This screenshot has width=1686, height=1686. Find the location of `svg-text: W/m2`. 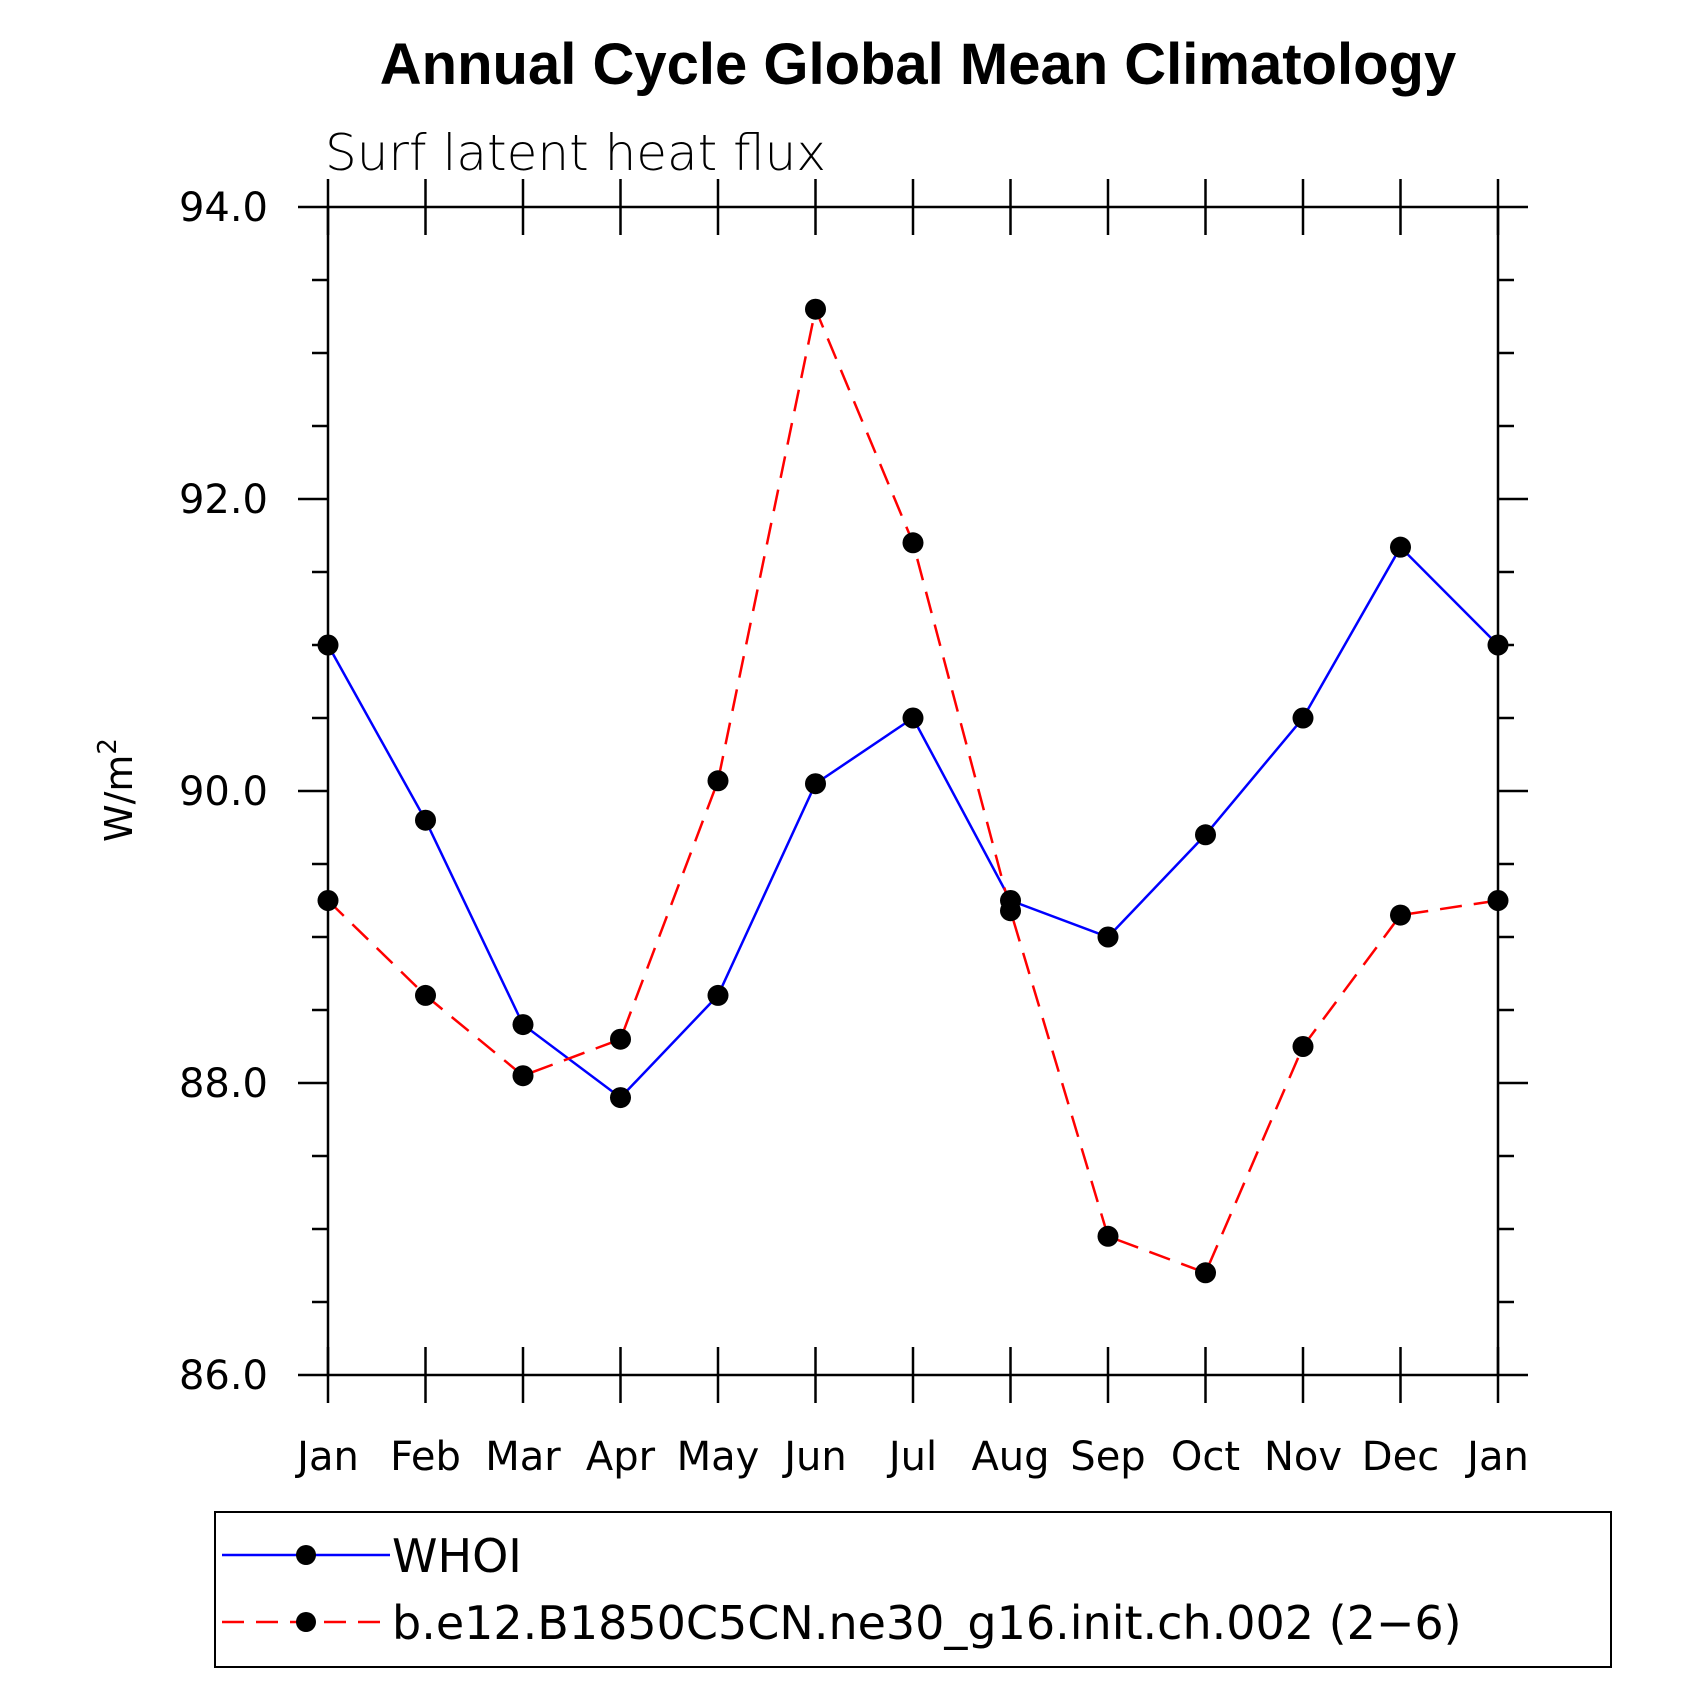

svg-text: W/m2 is located at coordinates (117, 790).